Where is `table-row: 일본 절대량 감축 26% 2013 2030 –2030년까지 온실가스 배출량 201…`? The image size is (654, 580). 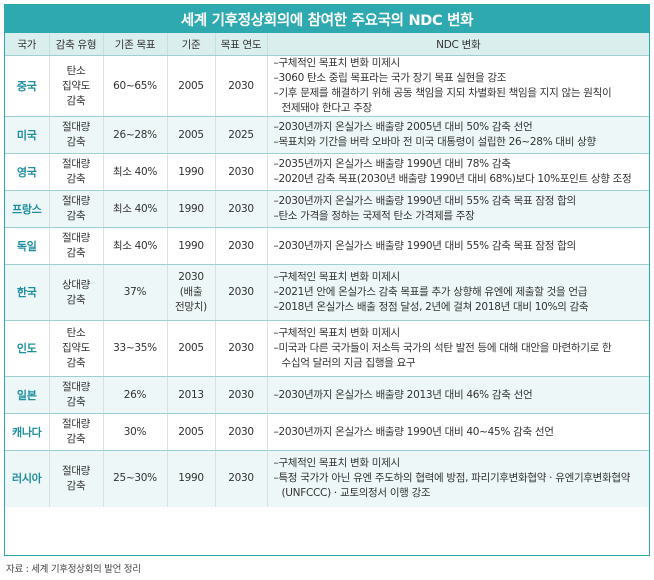
table-row: 일본 절대량 감축 26% 2013 2030 –2030년까지 온실가스 배출량 201… is located at coordinates (327, 395).